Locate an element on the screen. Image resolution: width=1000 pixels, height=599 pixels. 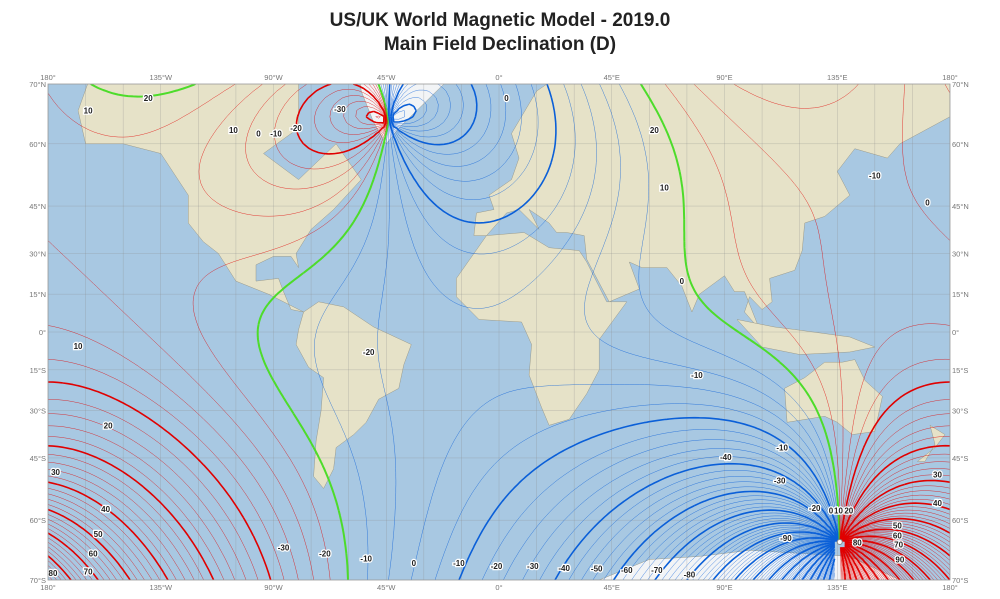
lat-tick-right: 0° is located at coordinates (955, 332).